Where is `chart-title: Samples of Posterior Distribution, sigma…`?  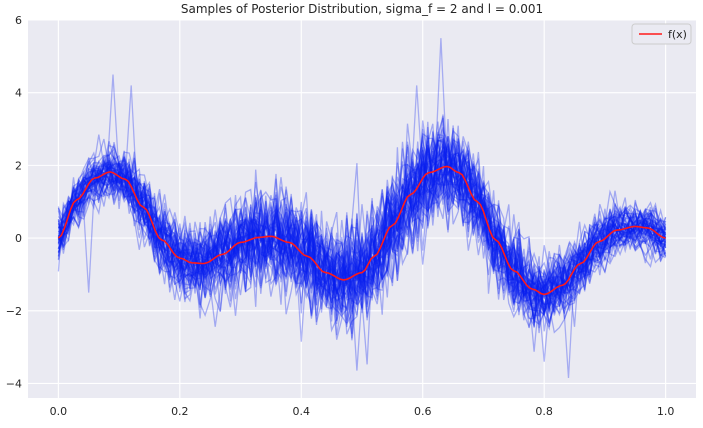 chart-title: Samples of Posterior Distribution, sigma… is located at coordinates (362, 9).